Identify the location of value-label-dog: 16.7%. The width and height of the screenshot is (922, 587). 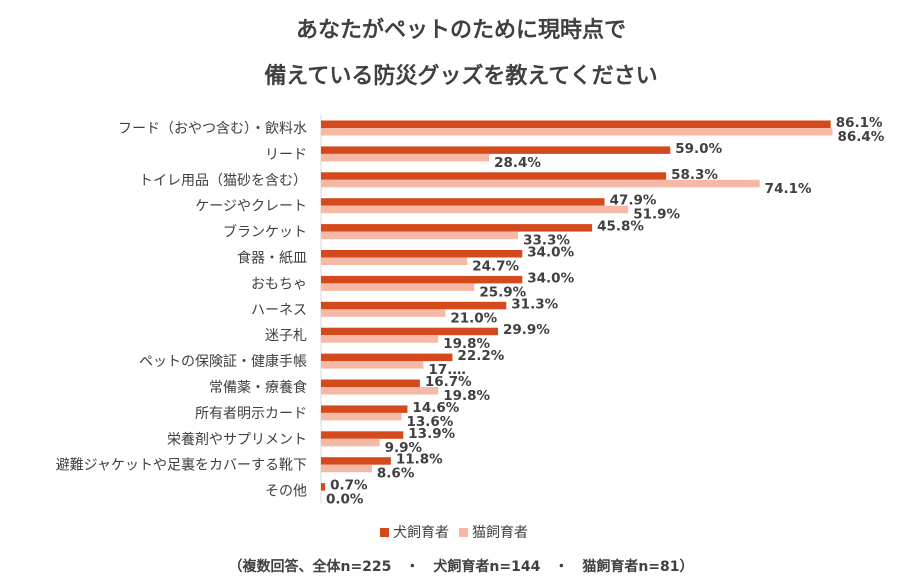
(448, 382).